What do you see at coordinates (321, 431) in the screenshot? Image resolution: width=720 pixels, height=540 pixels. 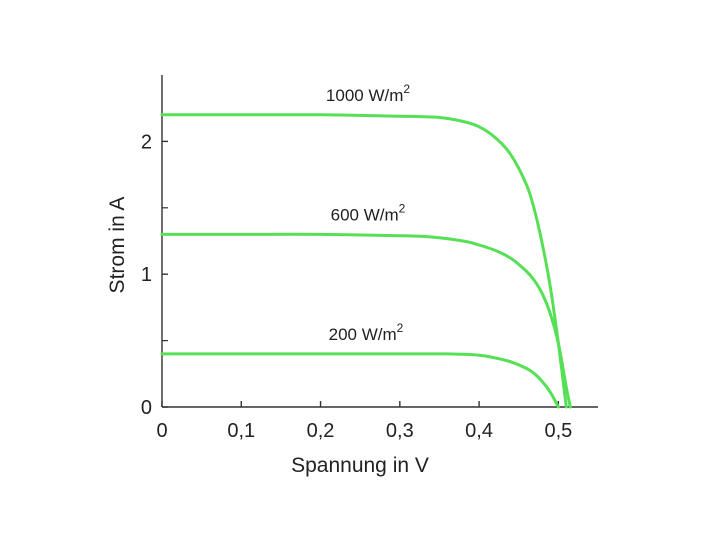 I see `x-tick-label: 0,2` at bounding box center [321, 431].